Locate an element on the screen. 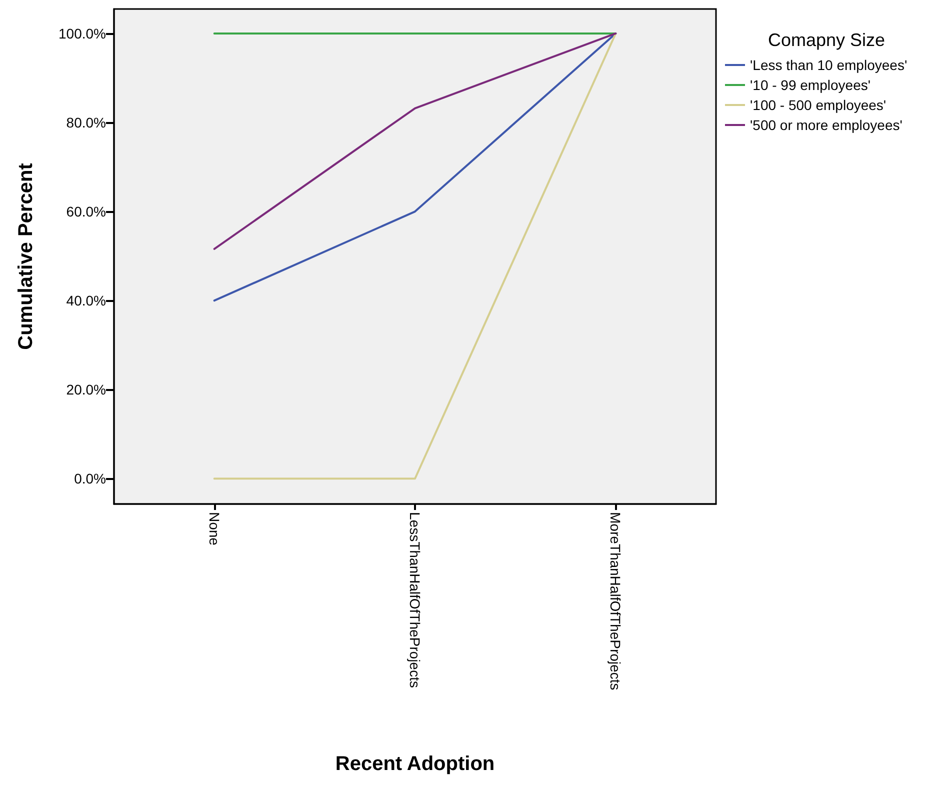 Image resolution: width=948 pixels, height=787 pixels. legend-label: 'Less than 10 employees' is located at coordinates (829, 65).